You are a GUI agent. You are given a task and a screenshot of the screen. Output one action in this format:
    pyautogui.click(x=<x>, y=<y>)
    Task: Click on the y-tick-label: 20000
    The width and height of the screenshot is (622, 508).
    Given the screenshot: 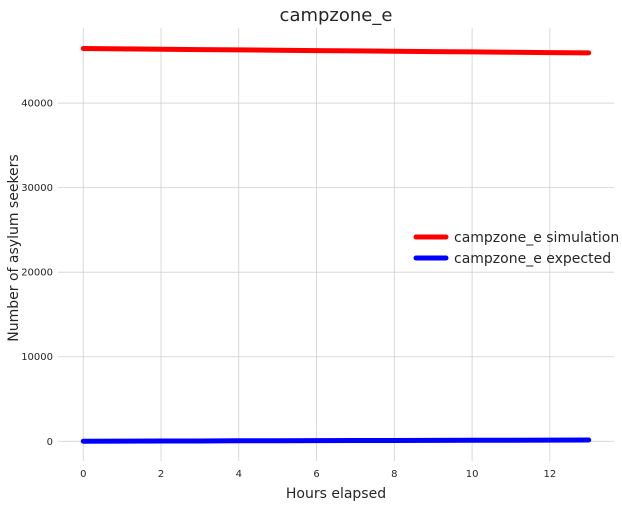 What is the action you would take?
    pyautogui.click(x=37, y=273)
    